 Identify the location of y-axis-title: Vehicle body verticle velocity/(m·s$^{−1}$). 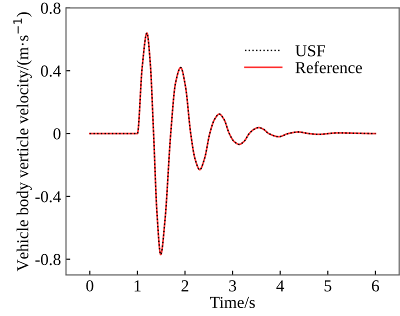
(22, 142).